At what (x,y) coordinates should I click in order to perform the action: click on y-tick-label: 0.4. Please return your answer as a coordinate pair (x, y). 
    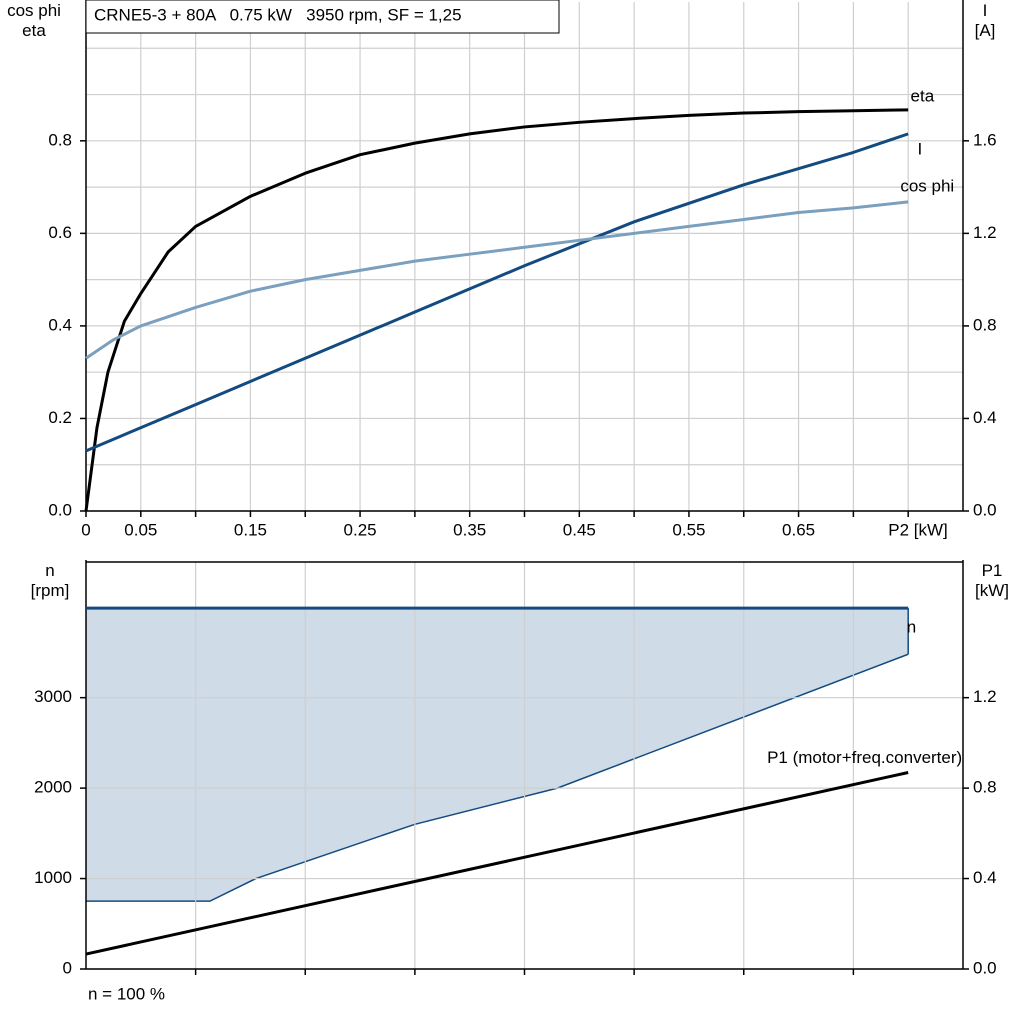
    Looking at the image, I should click on (60, 324).